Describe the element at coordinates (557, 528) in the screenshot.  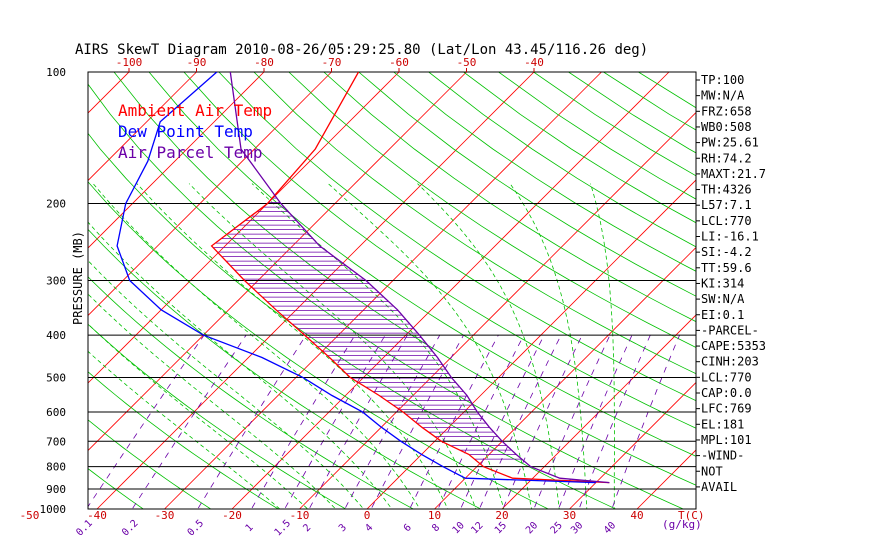
I see `mixing-ratio-label: 25` at that location.